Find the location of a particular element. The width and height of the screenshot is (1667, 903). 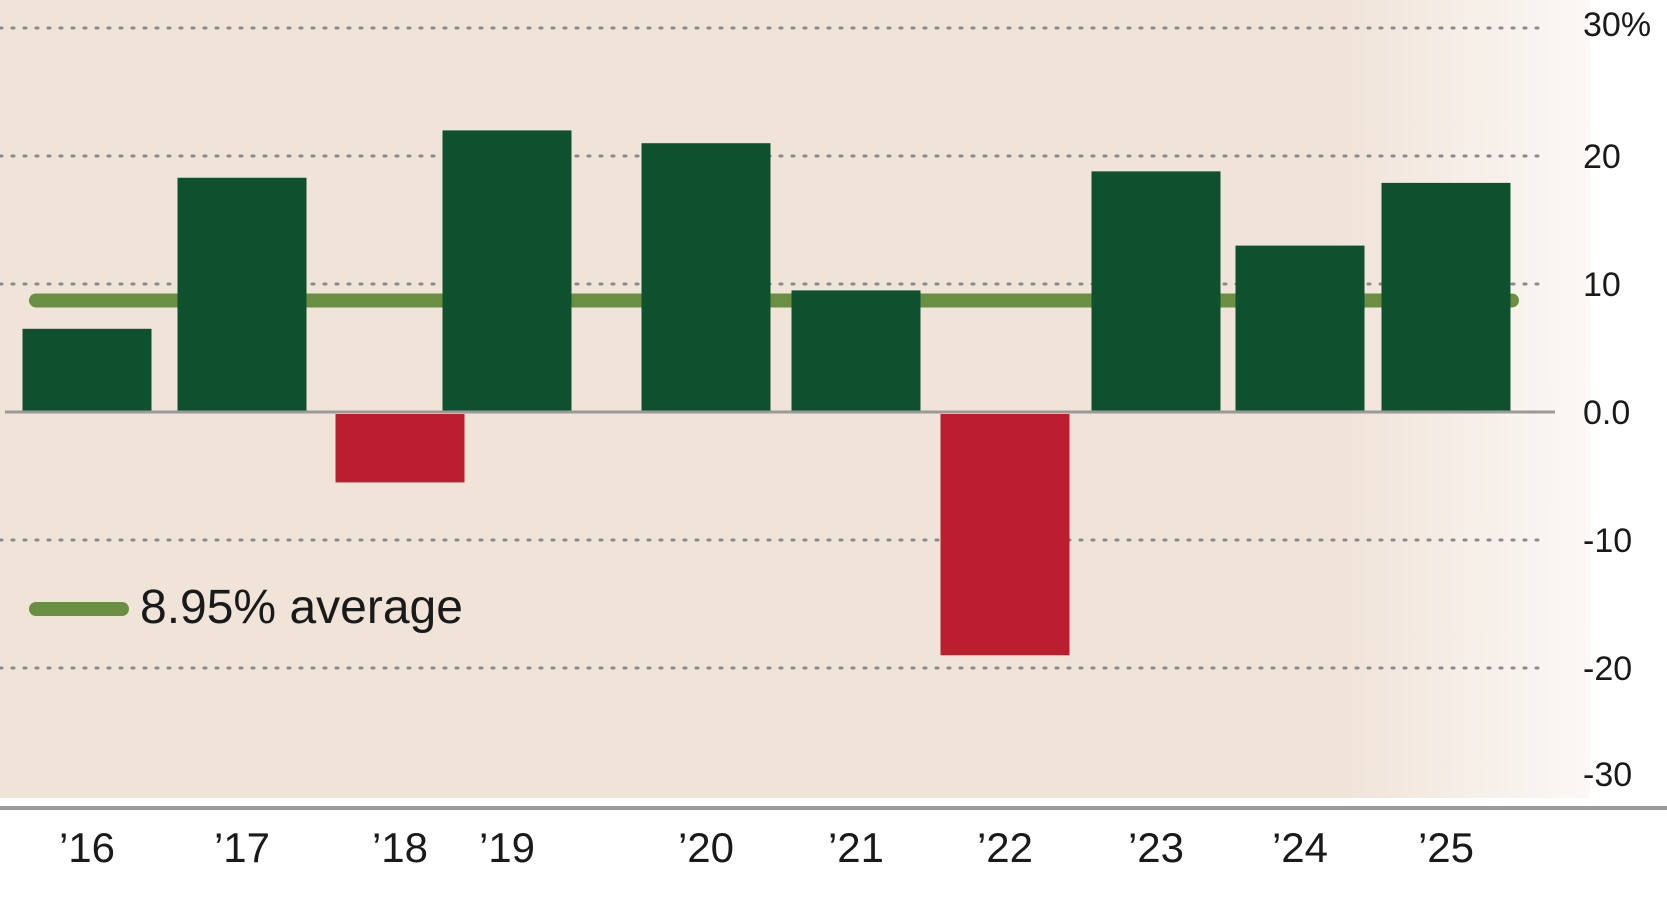

y-tick-label-0: 30% is located at coordinates (1617, 25).